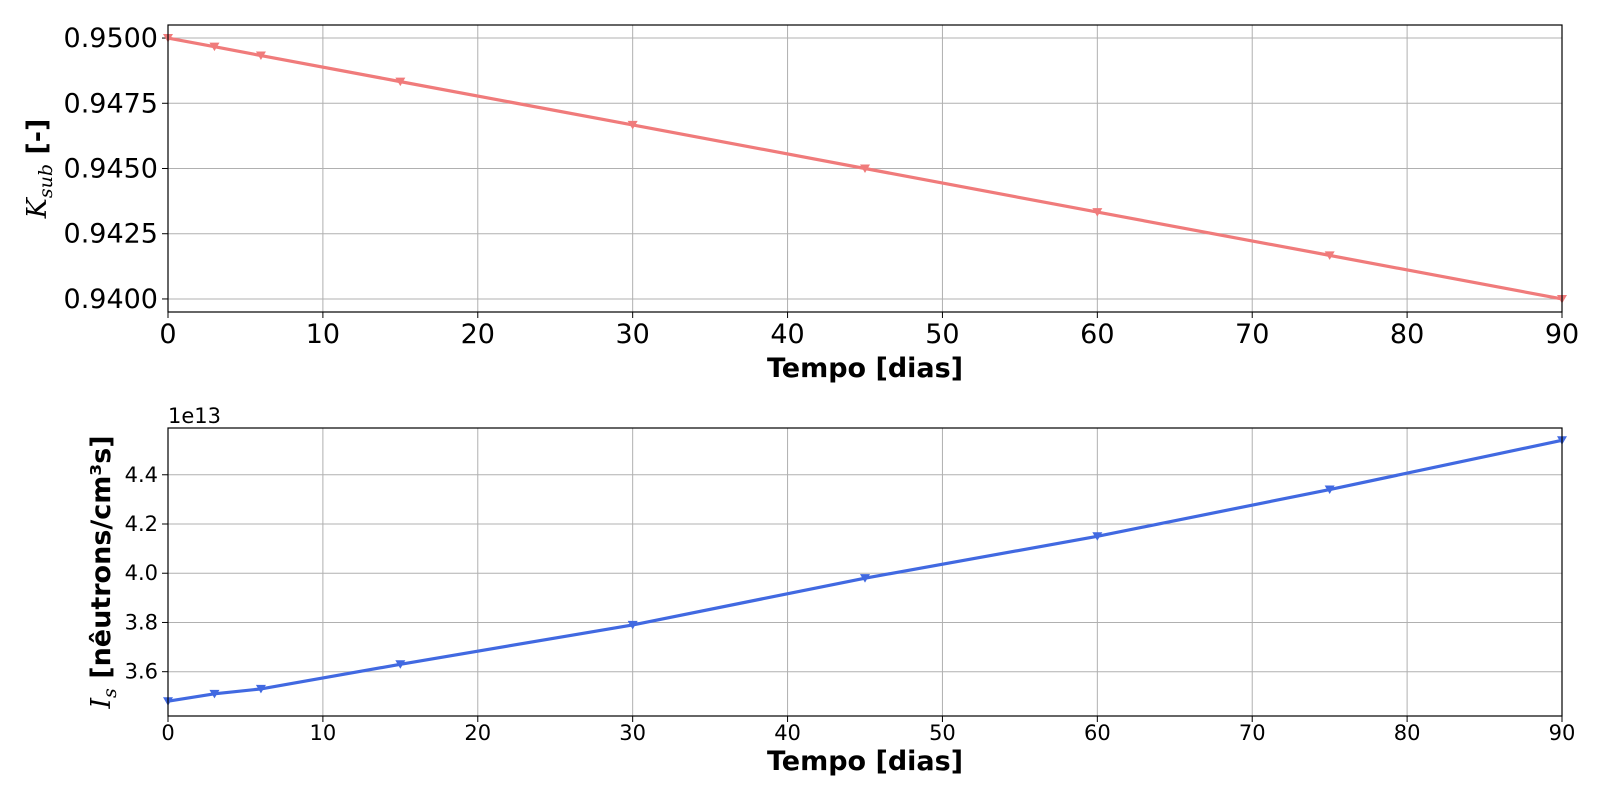 The image size is (1600, 800). I want to click on ksub-y-label-subscript: sub, so click(46, 181).